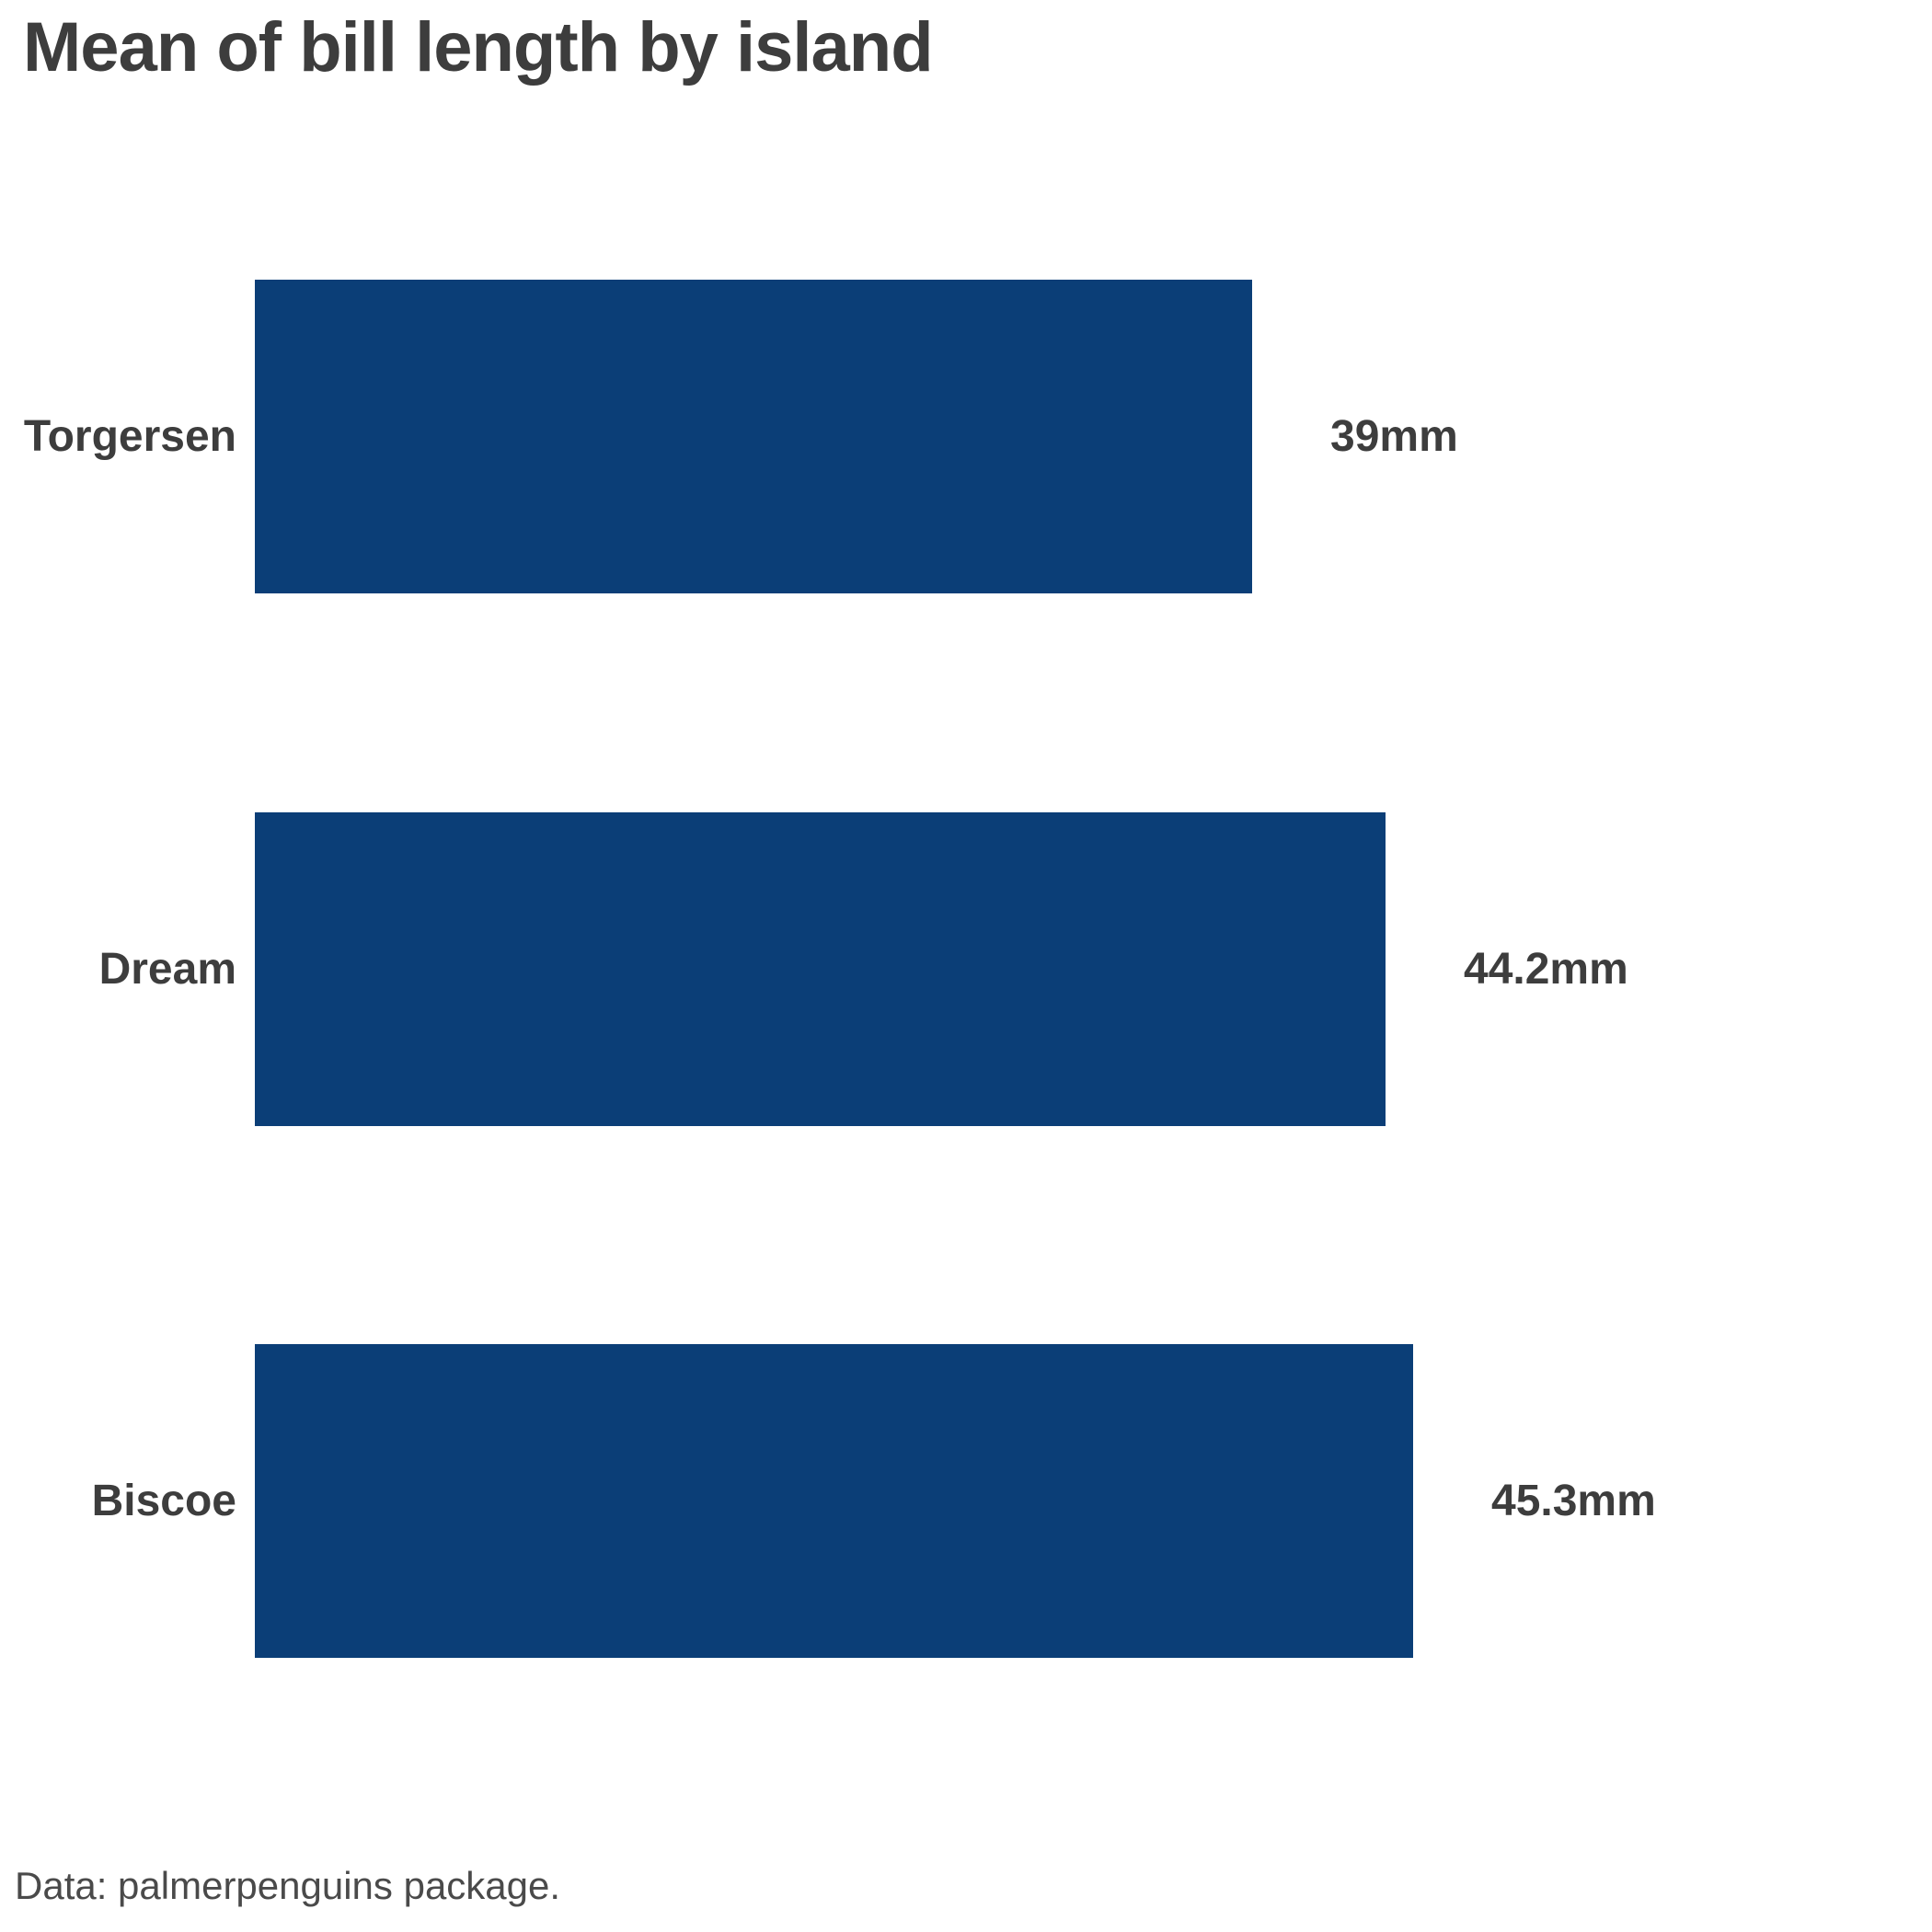 The height and width of the screenshot is (1932, 1932). Describe the element at coordinates (167, 969) in the screenshot. I see `category-label-dream: Dream` at that location.